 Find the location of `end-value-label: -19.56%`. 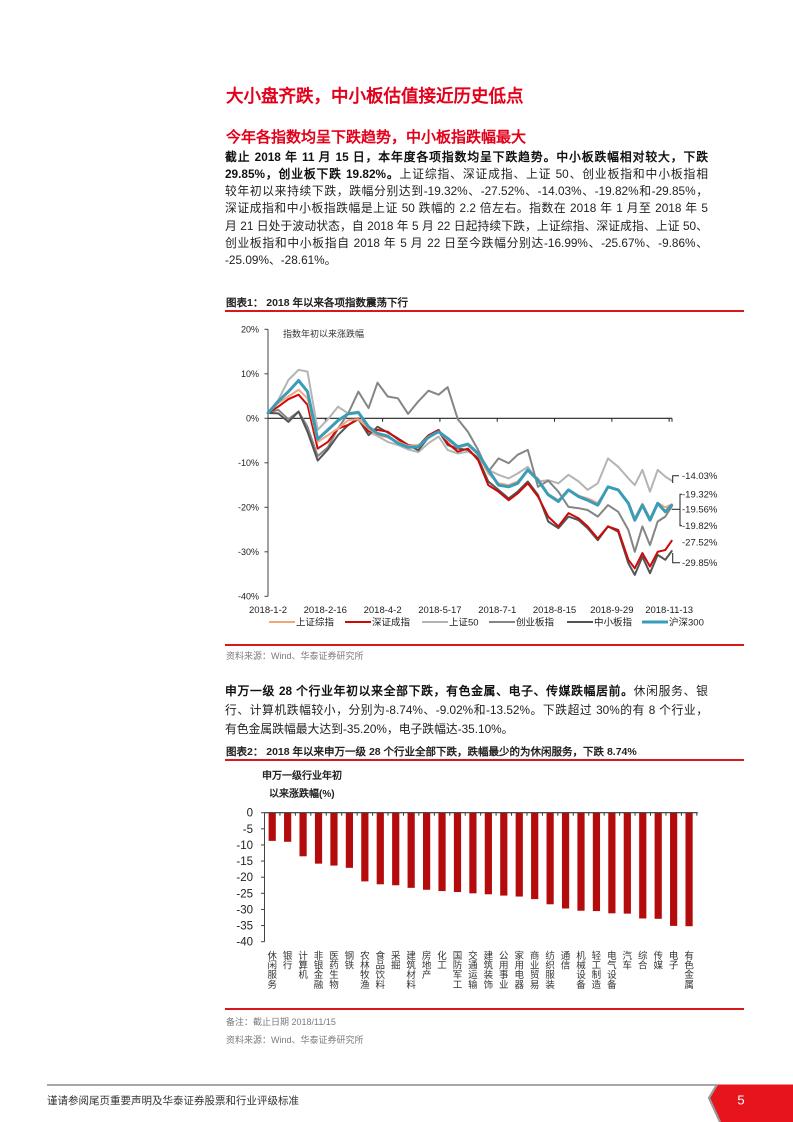

end-value-label: -19.56% is located at coordinates (700, 510).